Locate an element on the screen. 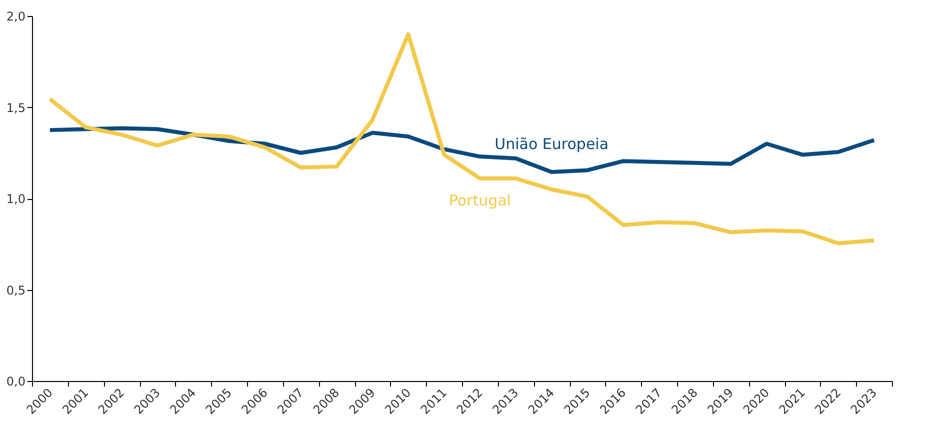  y-tick-label: 1,5 is located at coordinates (16, 107).